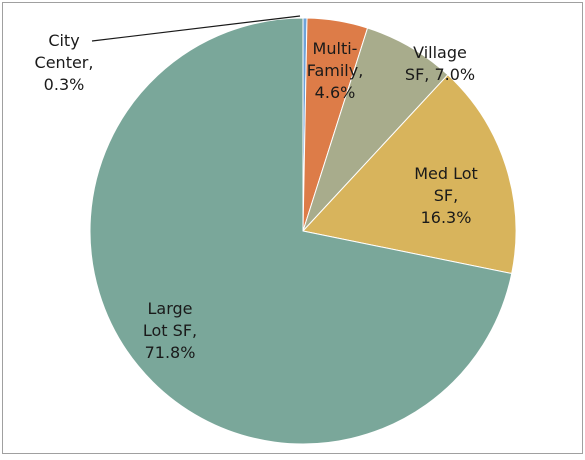 Image resolution: width=585 pixels, height=460 pixels. Describe the element at coordinates (196, 28) in the screenshot. I see `leader-line` at that location.